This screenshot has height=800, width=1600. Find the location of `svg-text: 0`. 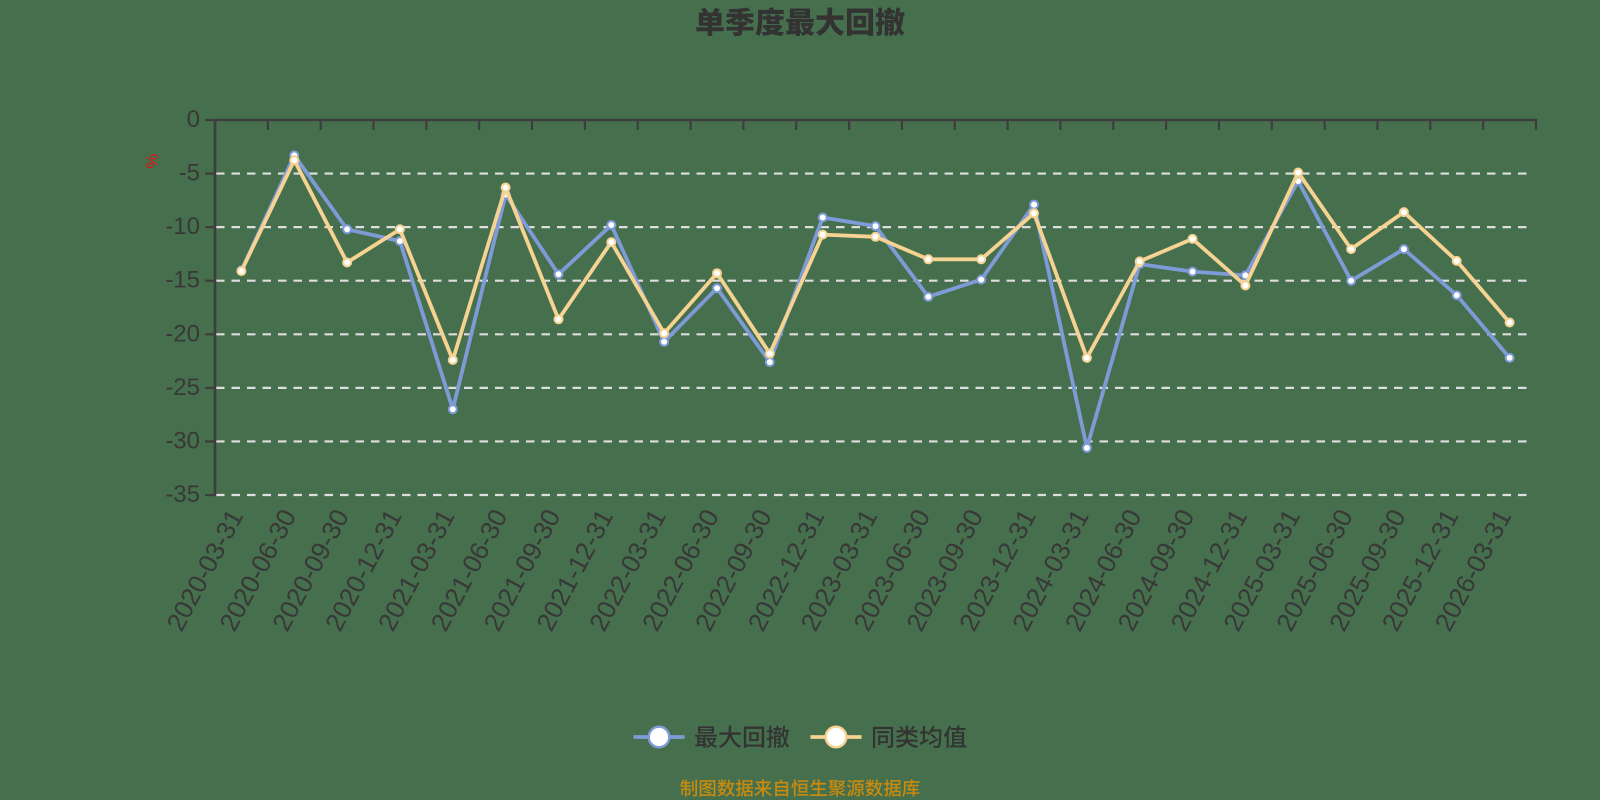

svg-text: 0 is located at coordinates (193, 119).